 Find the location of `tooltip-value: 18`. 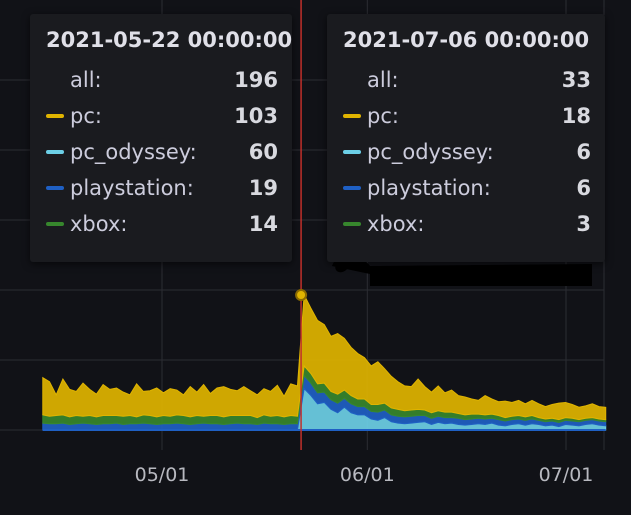

tooltip-value: 18 is located at coordinates (576, 116).